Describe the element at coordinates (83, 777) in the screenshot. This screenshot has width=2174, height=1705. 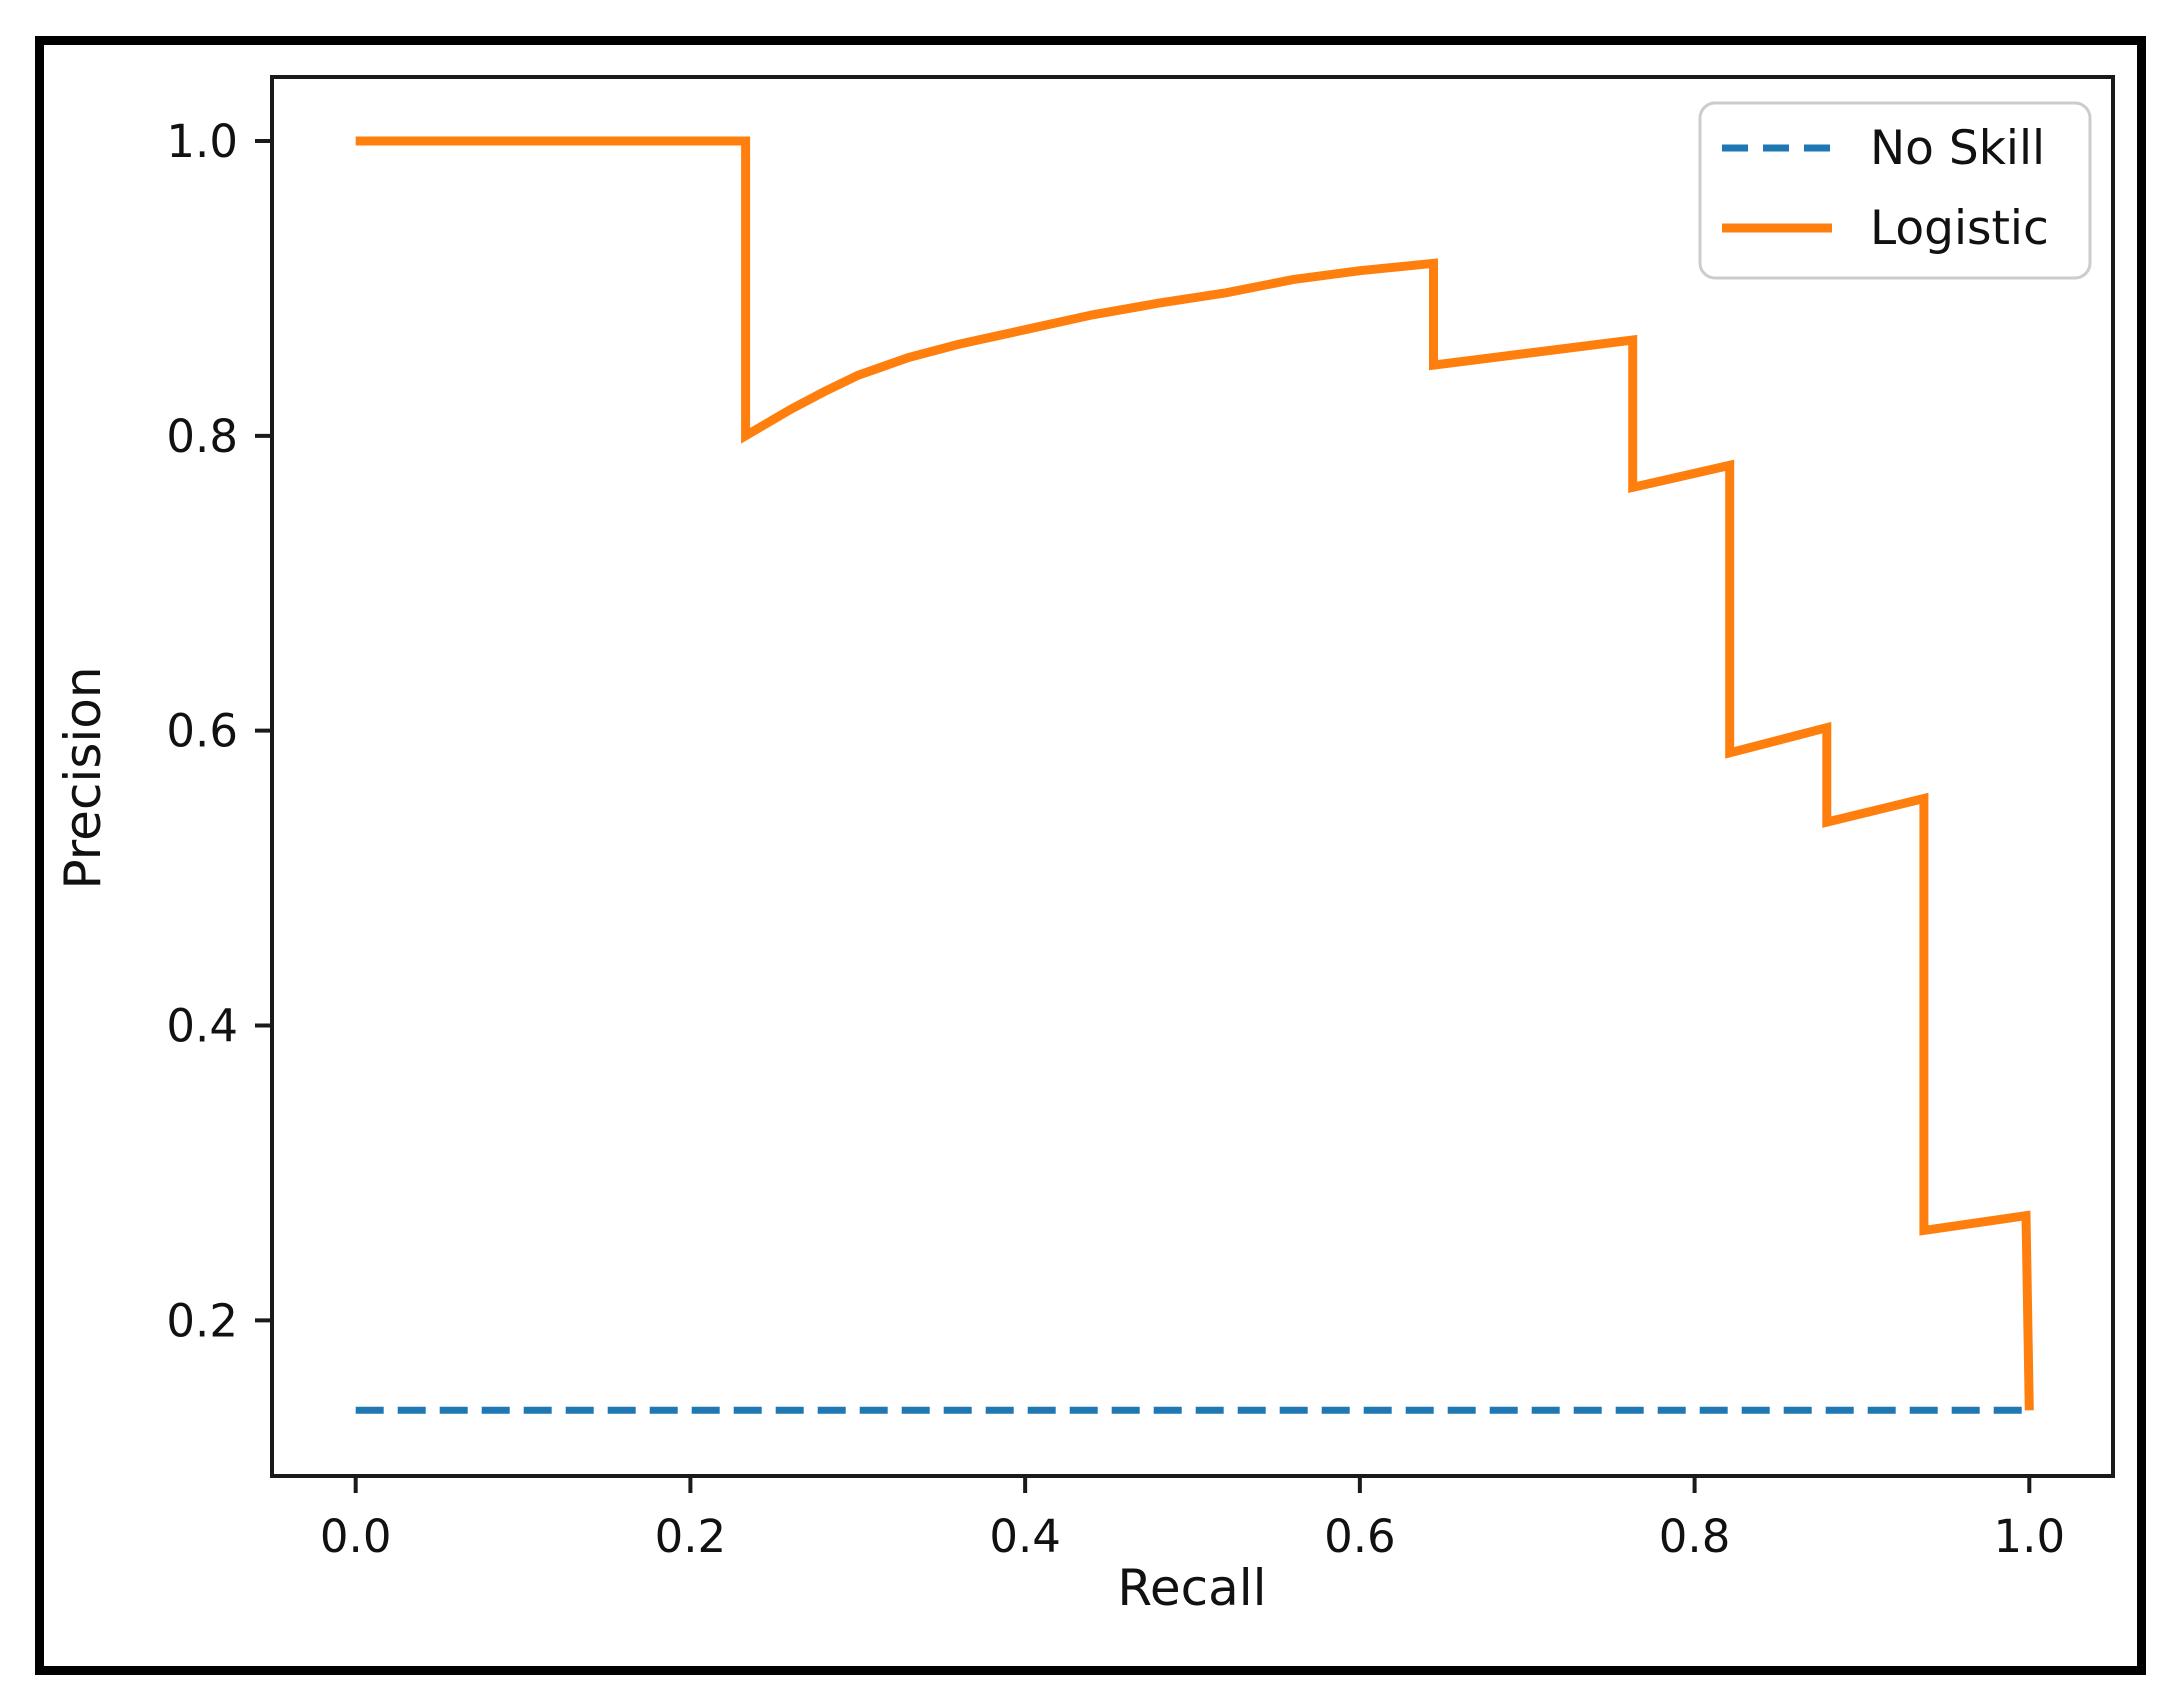
I see `y-axis-label: Precision` at that location.